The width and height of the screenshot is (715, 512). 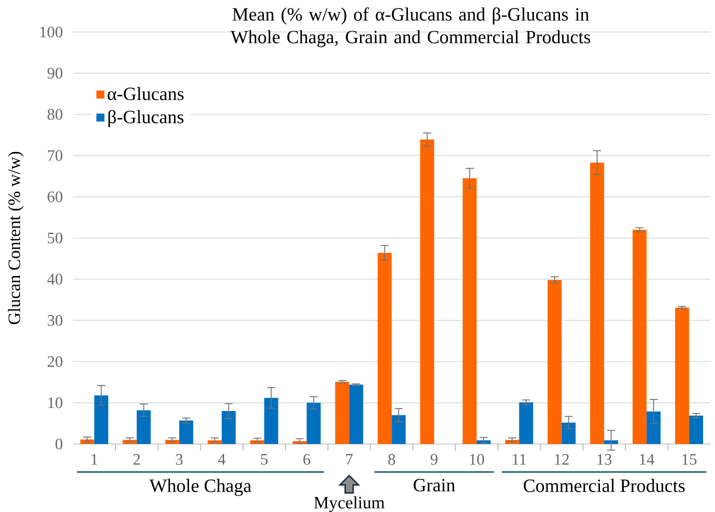 I want to click on legend-label: β-Glucans, so click(x=146, y=119).